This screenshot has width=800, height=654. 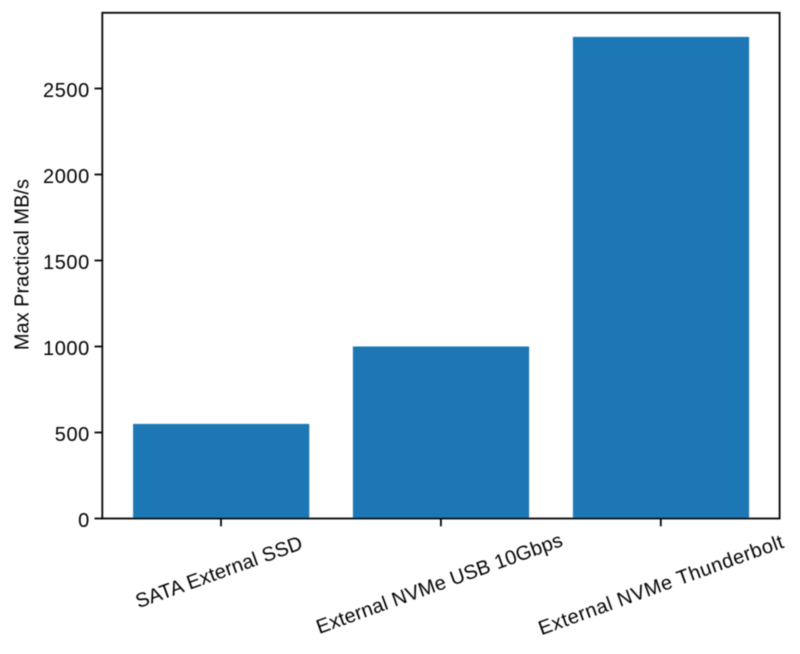 What do you see at coordinates (66, 349) in the screenshot?
I see `svg-text: 1000` at bounding box center [66, 349].